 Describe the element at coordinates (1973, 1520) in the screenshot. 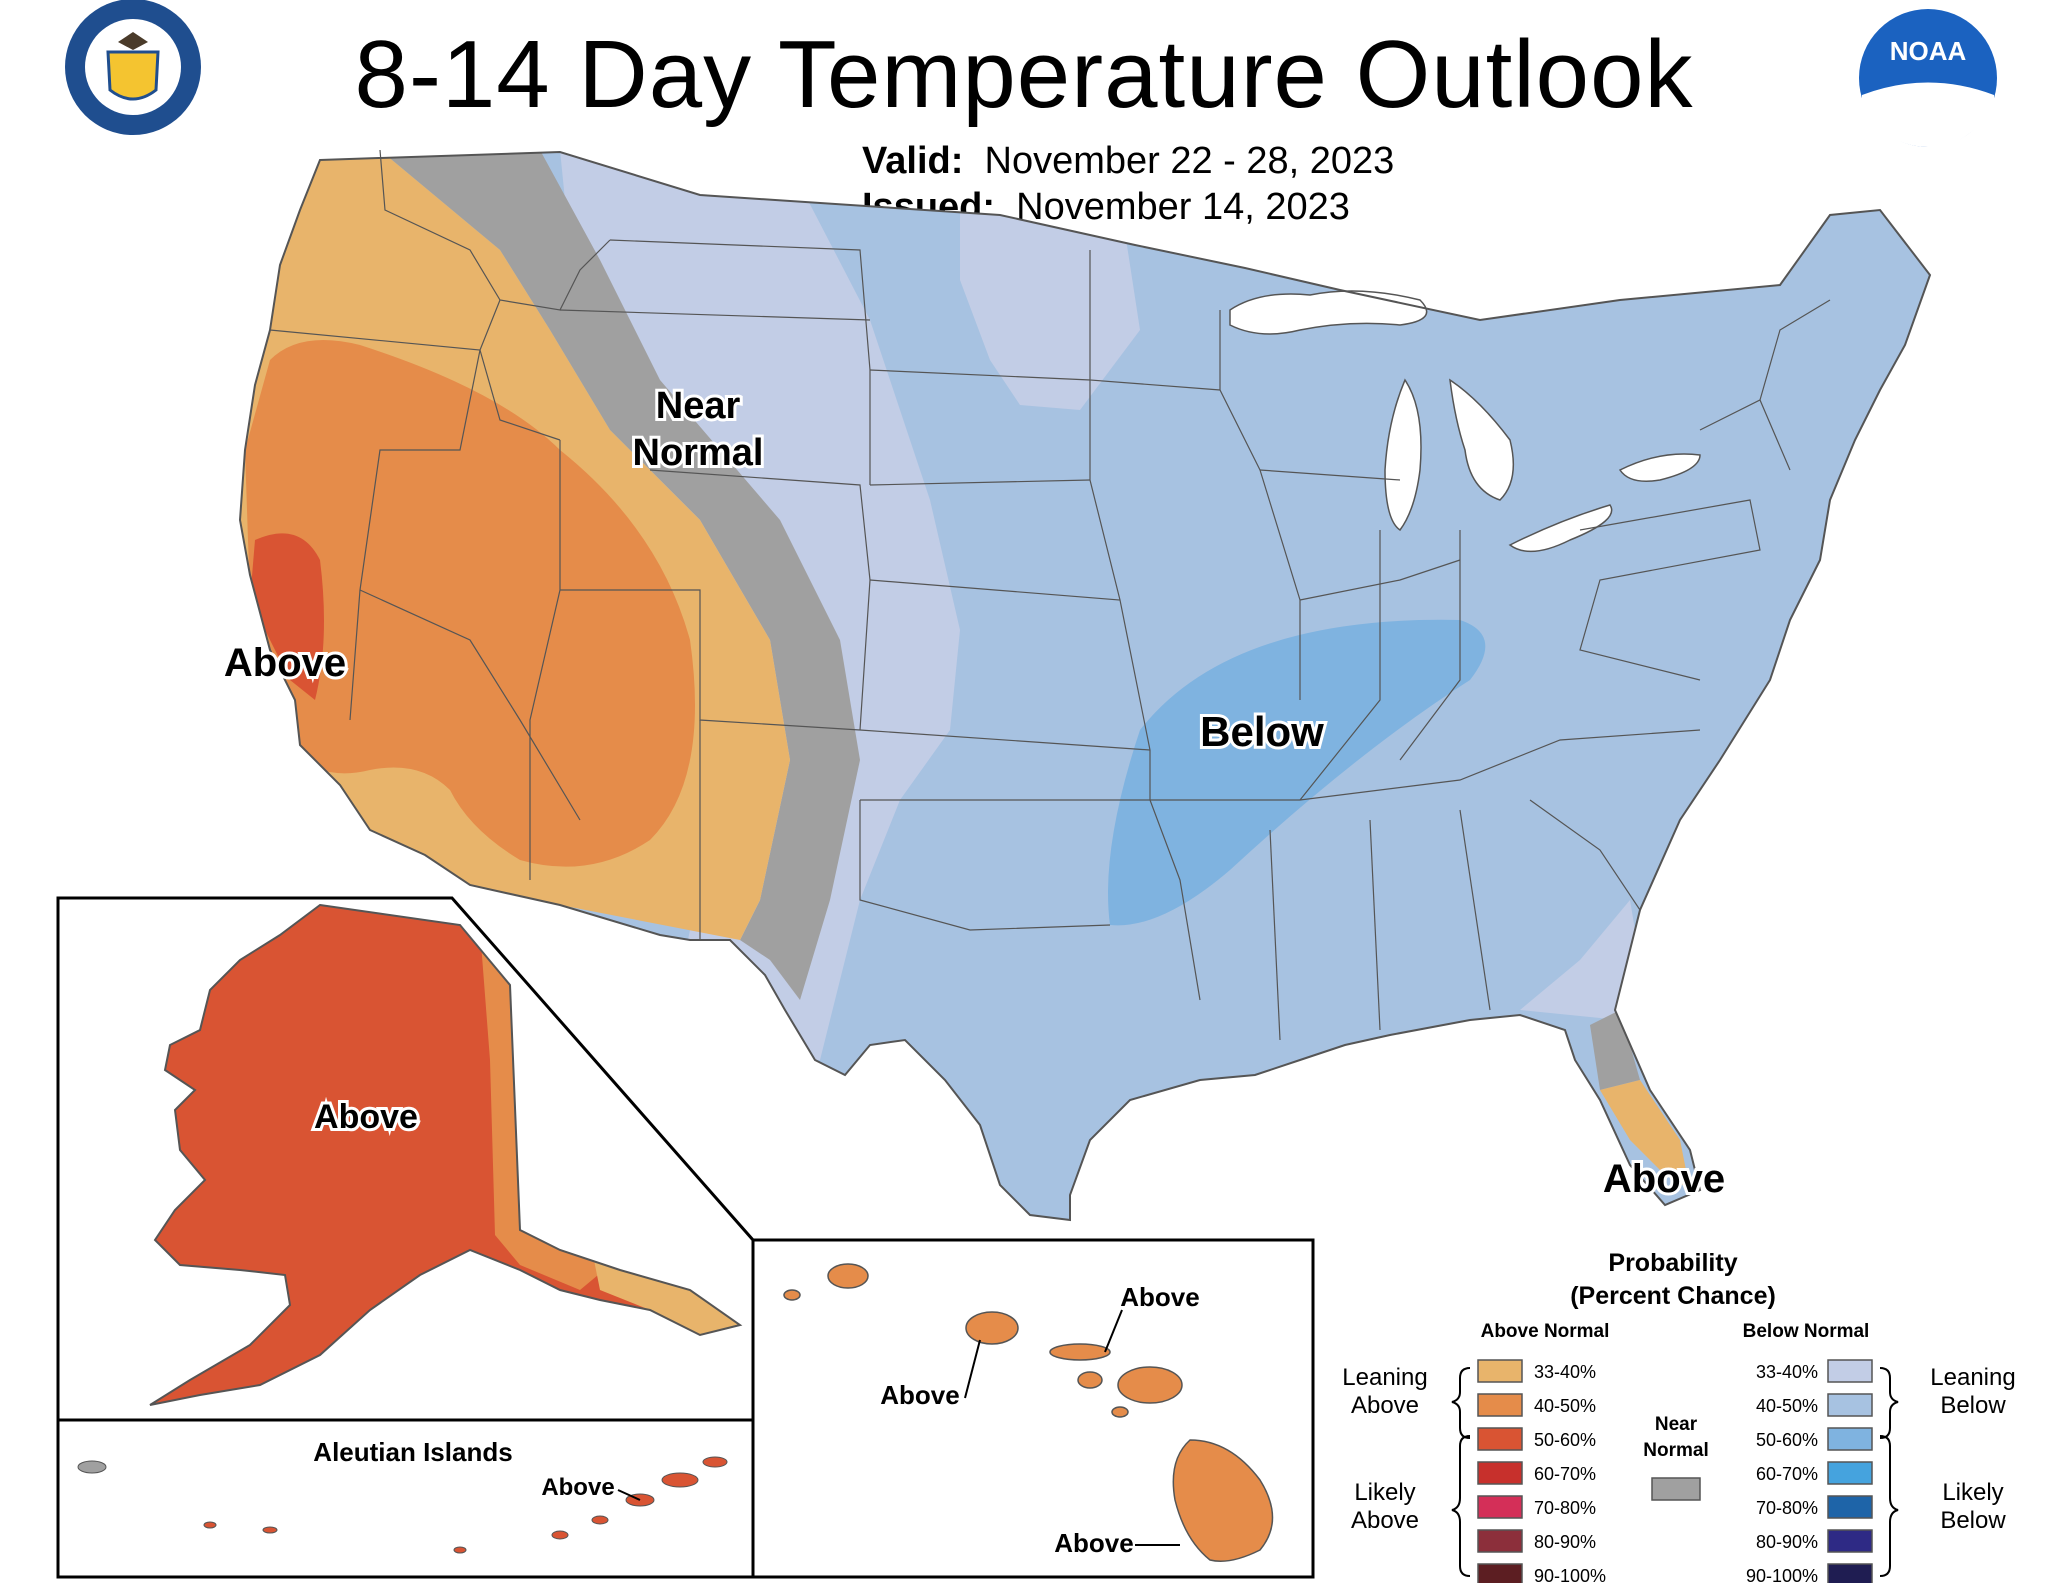

I see `legend-likely-below-line-2: Below` at that location.